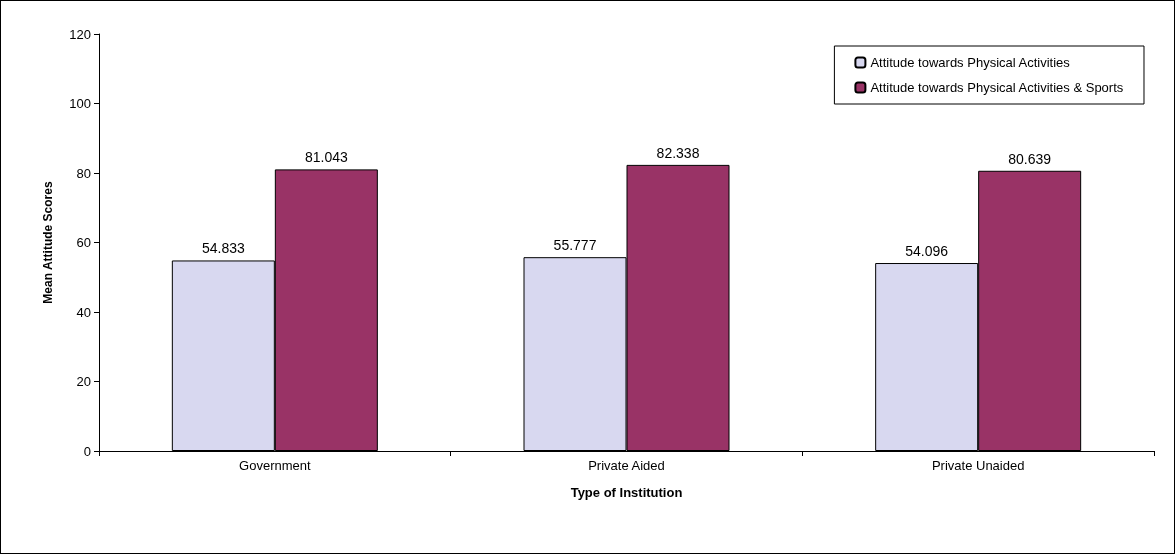 This screenshot has height=554, width=1175. I want to click on y-tick-label: 0, so click(87, 451).